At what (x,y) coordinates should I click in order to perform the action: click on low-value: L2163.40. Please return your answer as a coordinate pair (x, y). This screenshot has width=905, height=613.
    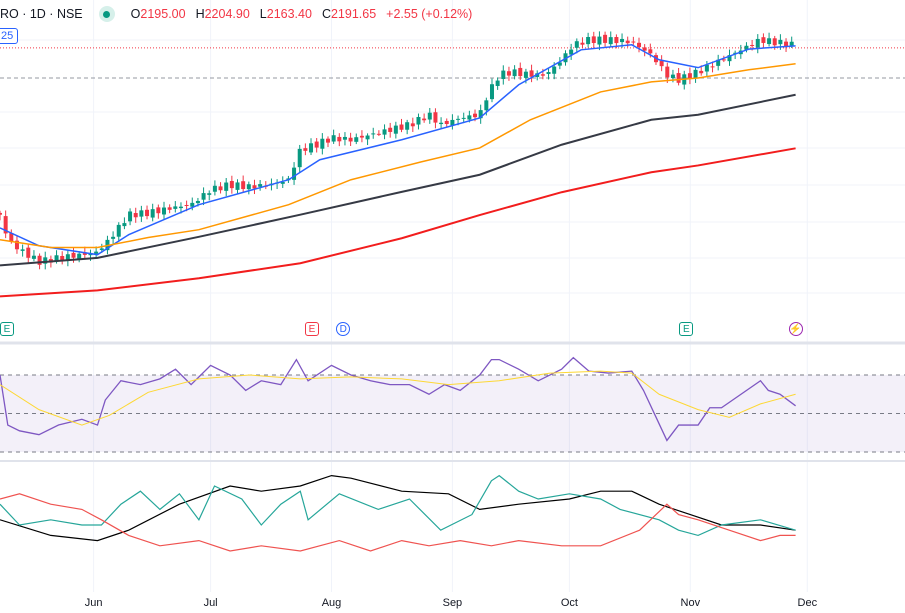
    Looking at the image, I should click on (285, 14).